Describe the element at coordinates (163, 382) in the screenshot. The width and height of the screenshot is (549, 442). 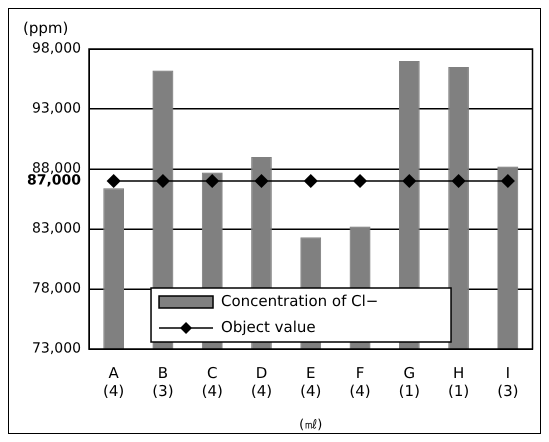
I see `x-tick-label: B (3)` at that location.